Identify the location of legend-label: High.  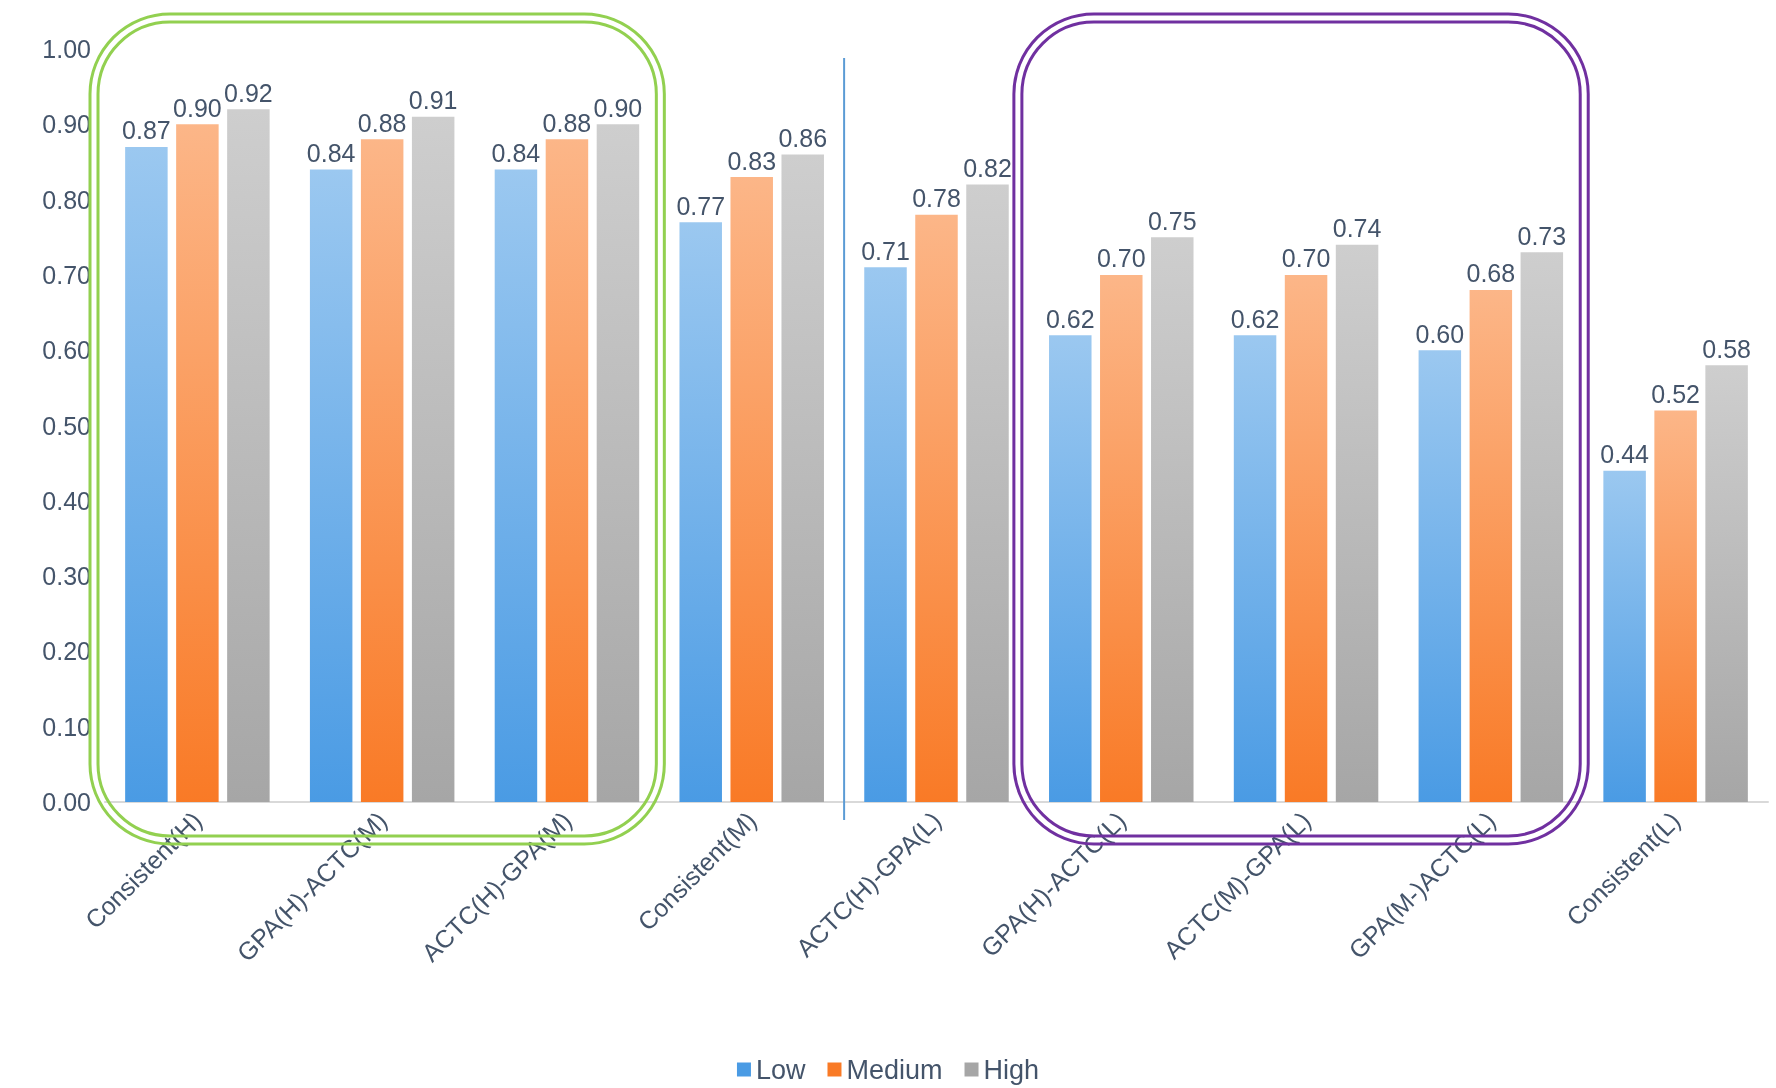
(1011, 1069).